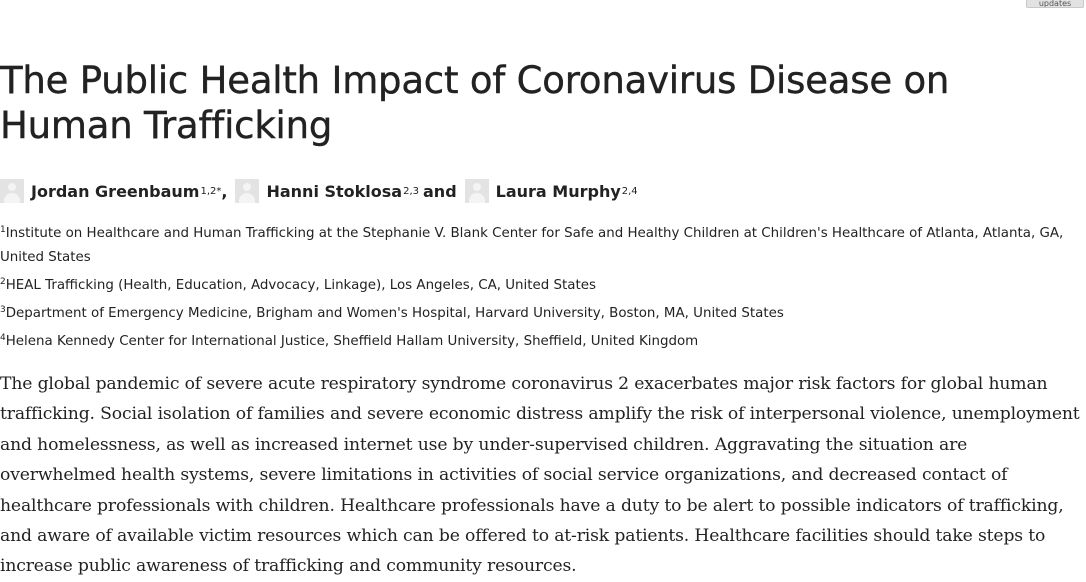 This screenshot has height=582, width=1086. I want to click on check-for-updates-label: updates, so click(1055, 4).